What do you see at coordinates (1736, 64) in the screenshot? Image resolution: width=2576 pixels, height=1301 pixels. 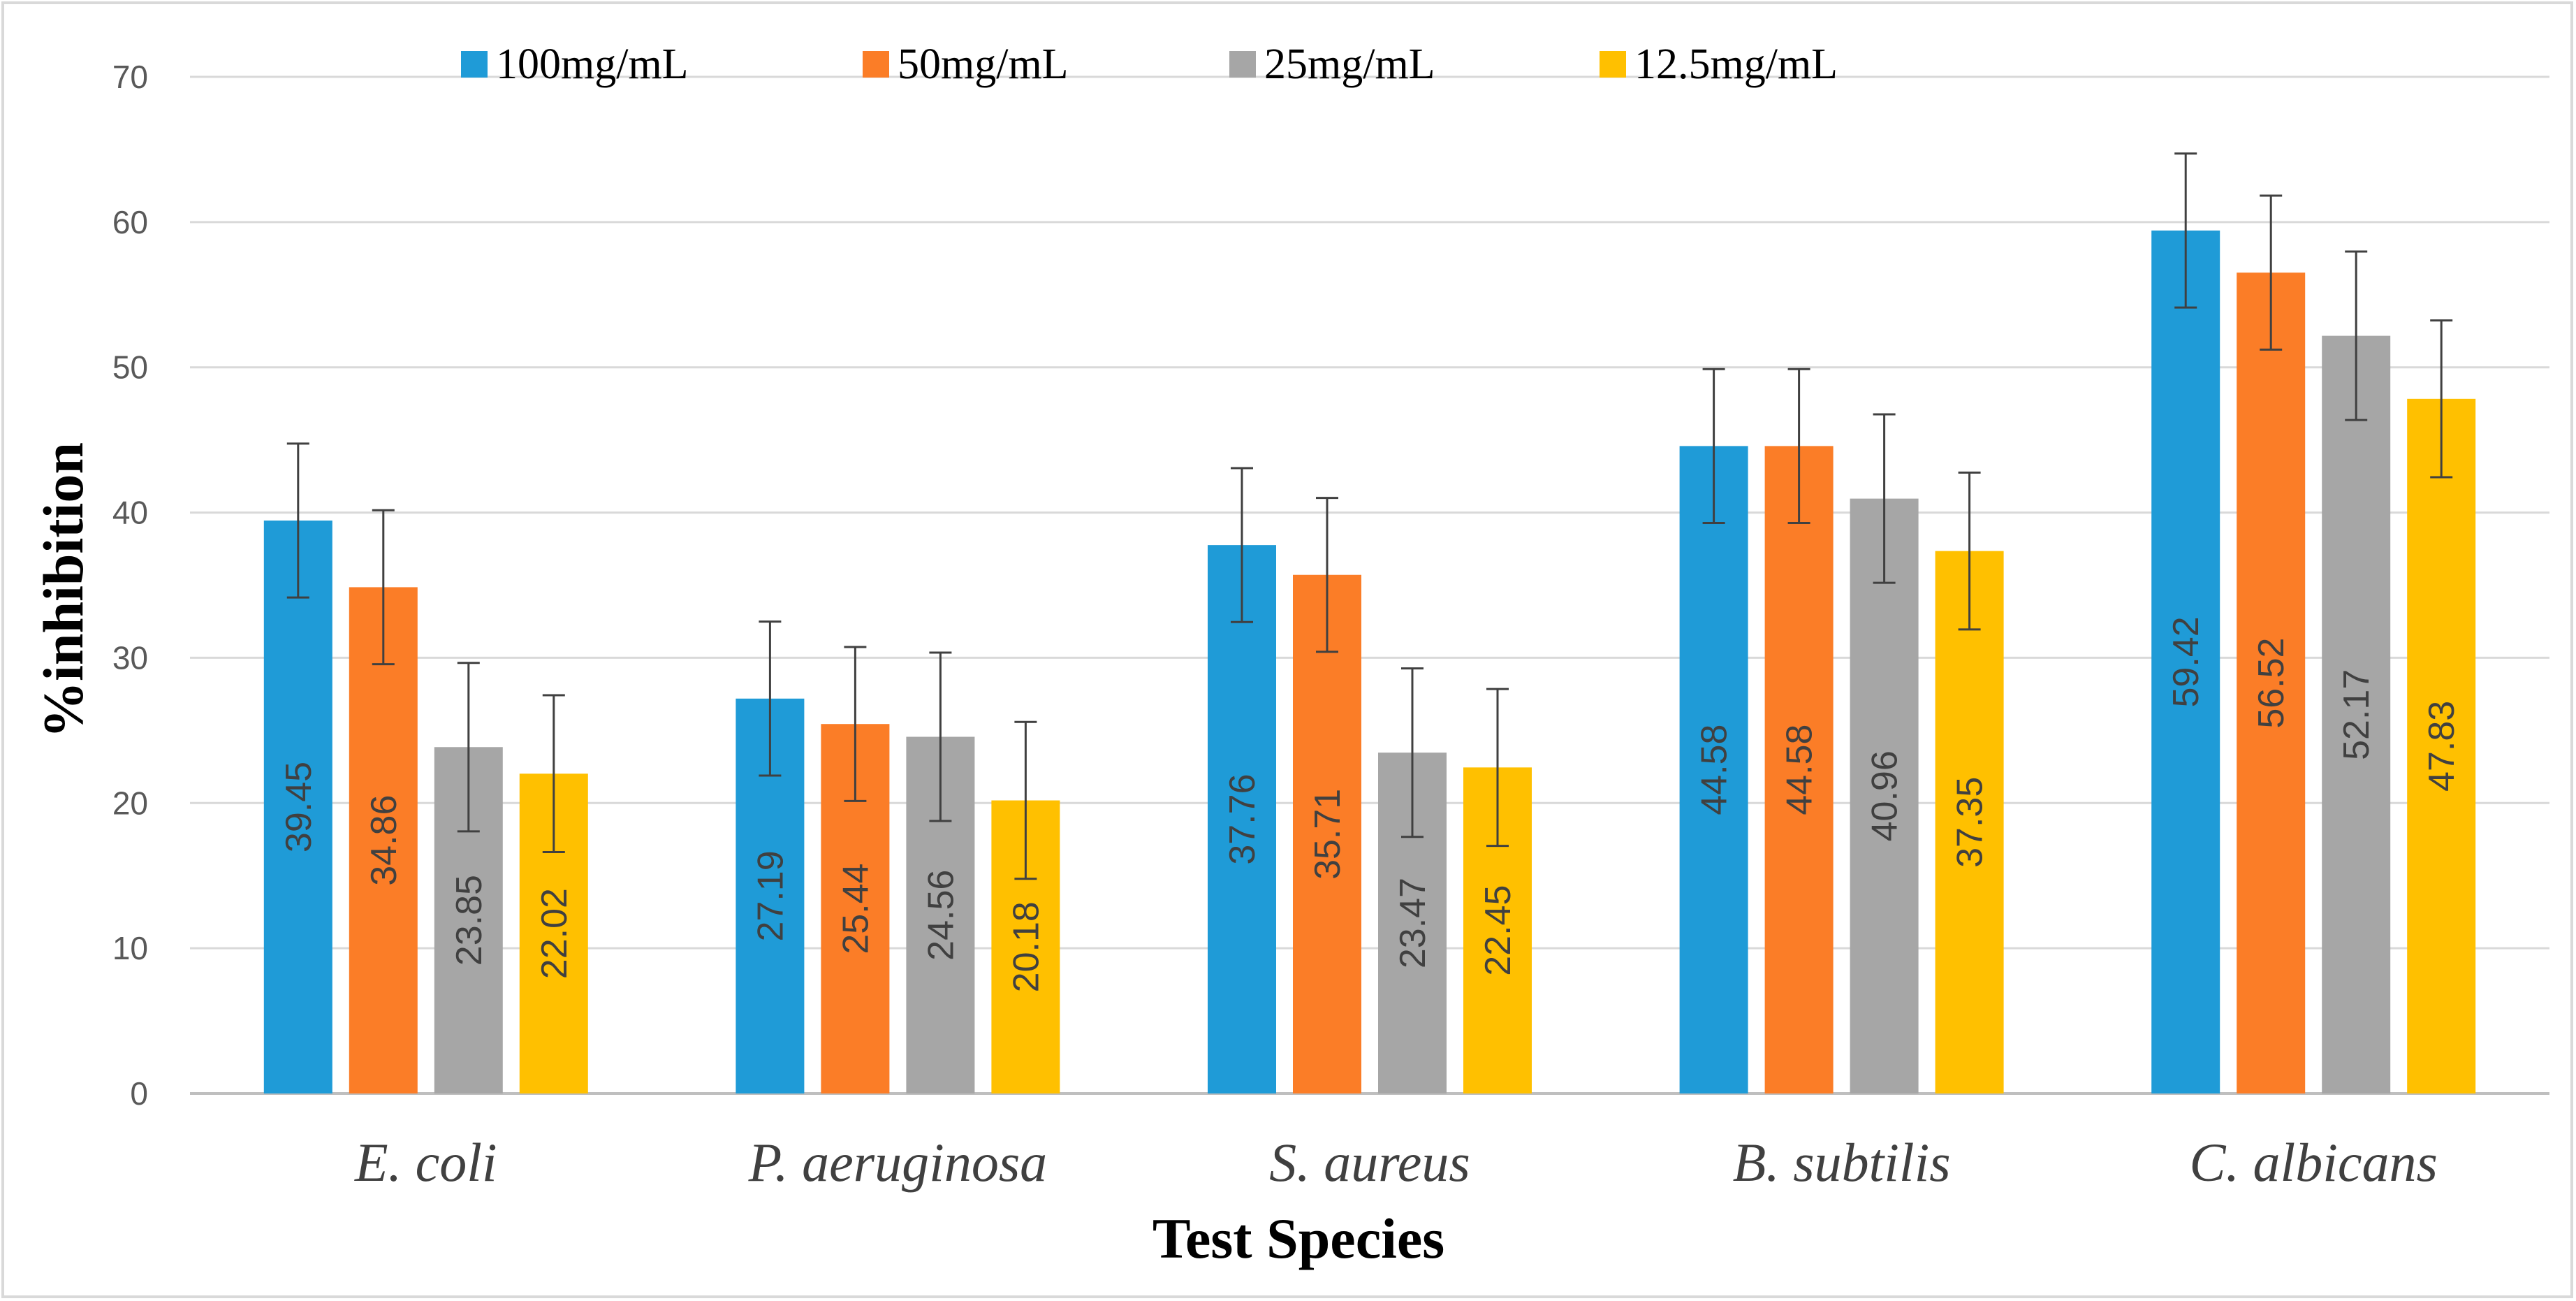 I see `legend-label: 12.5mg/mL` at bounding box center [1736, 64].